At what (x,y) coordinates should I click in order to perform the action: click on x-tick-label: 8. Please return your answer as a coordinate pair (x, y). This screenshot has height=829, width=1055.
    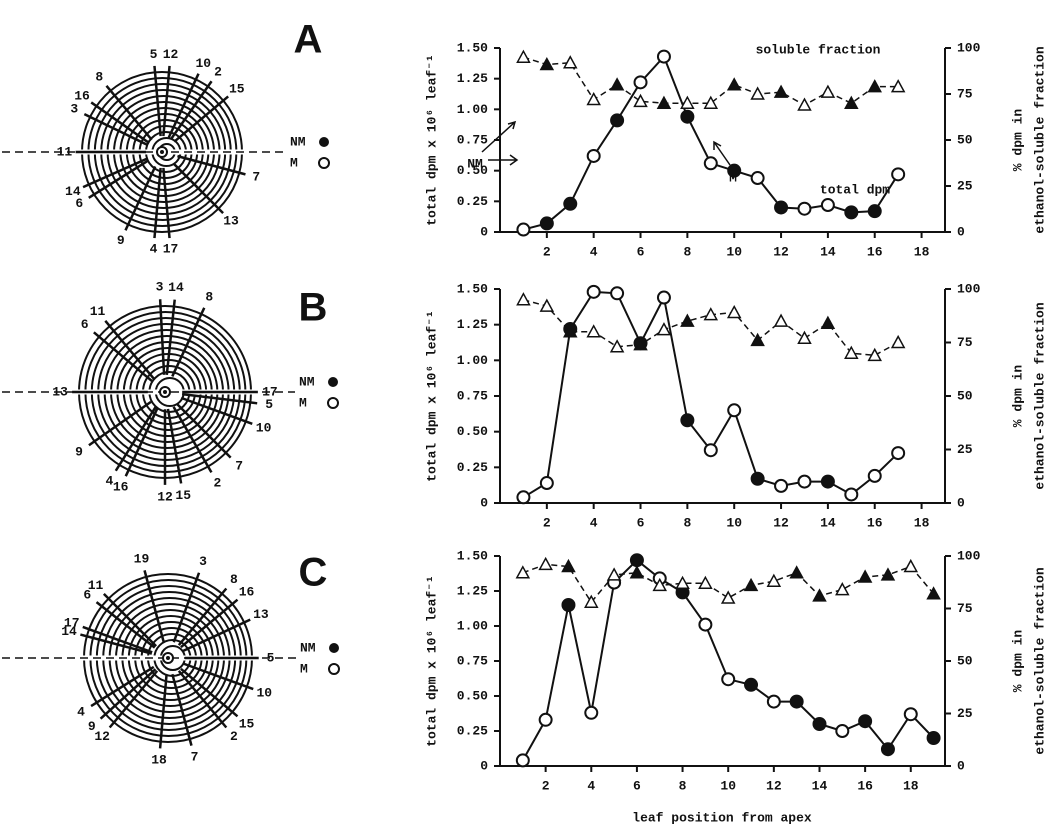
    Looking at the image, I should click on (683, 785).